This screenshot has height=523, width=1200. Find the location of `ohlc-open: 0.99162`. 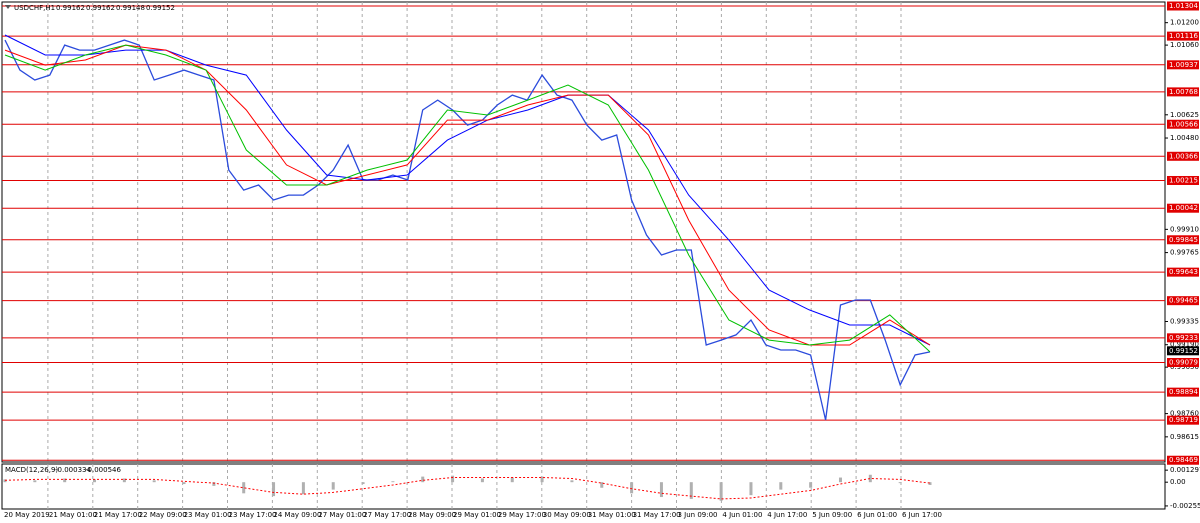

ohlc-open: 0.99162 is located at coordinates (70, 8).